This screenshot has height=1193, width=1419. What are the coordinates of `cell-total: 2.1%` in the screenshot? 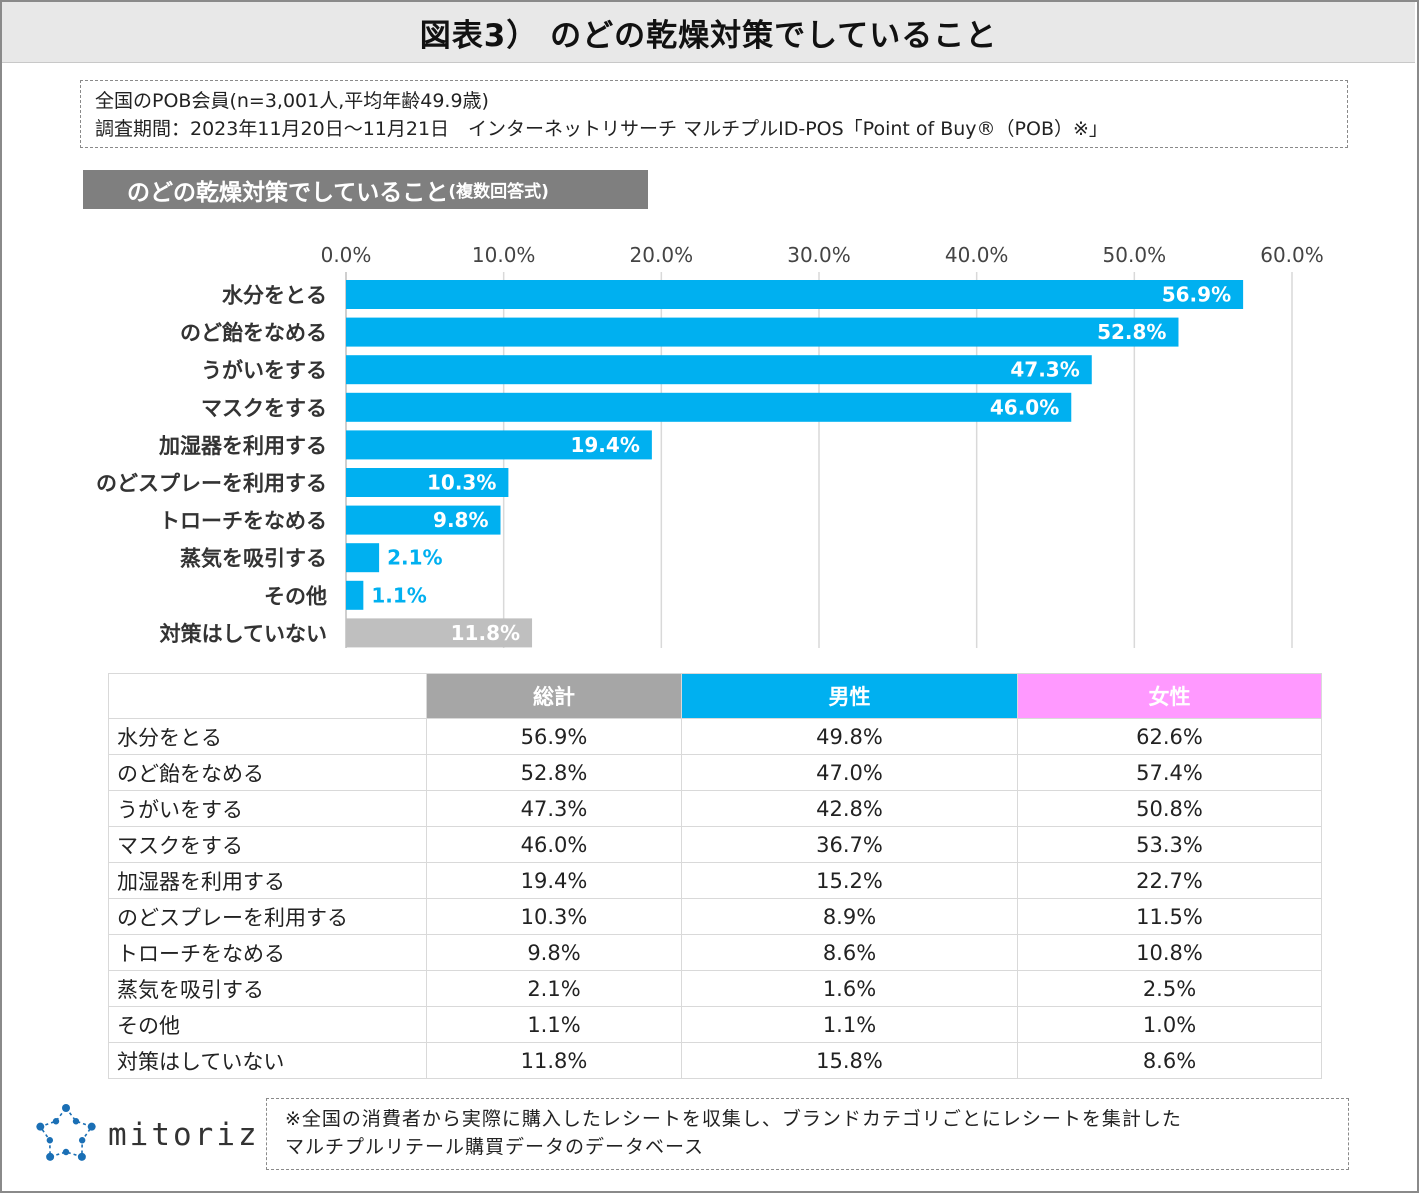 It's located at (554, 988).